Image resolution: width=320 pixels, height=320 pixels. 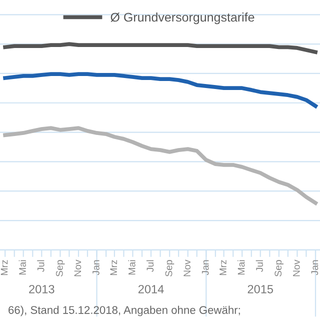 What do you see at coordinates (124, 311) in the screenshot?
I see `text: 66), Stand 15.12.2018, Angaben ohne Gewähr;` at bounding box center [124, 311].